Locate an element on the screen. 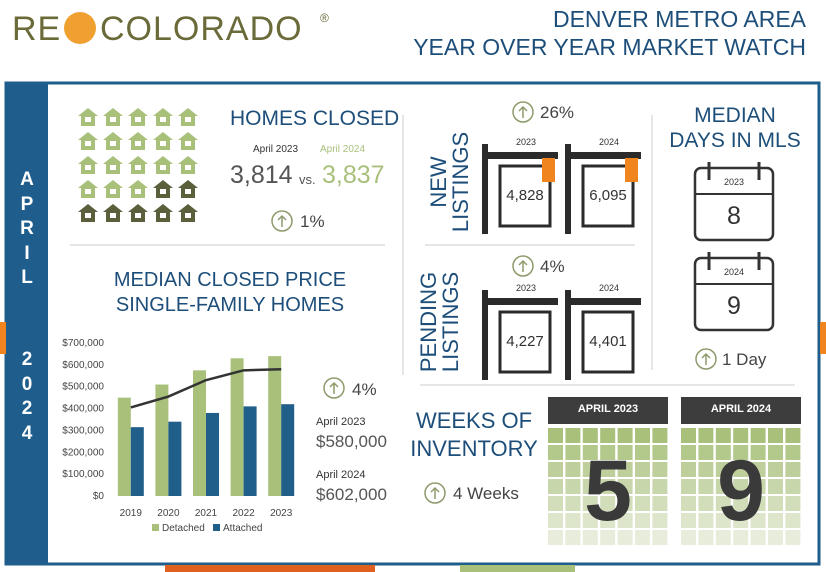 The height and width of the screenshot is (572, 826). value: 9 is located at coordinates (734, 306).